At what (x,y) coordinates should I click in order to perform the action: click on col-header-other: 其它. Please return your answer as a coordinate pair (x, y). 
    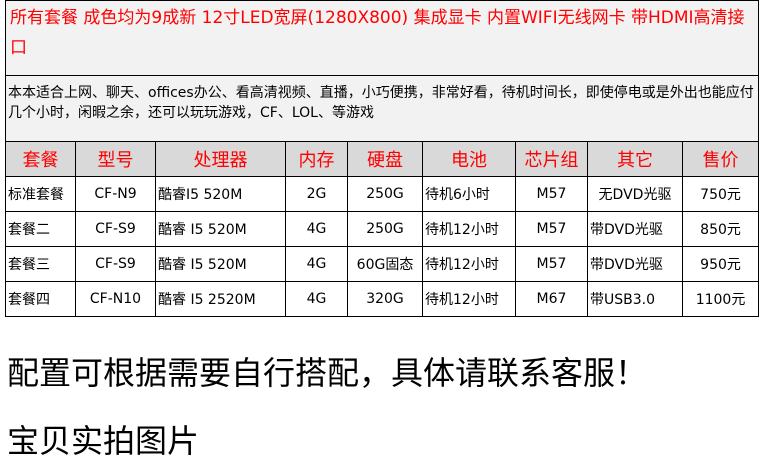
    Looking at the image, I should click on (635, 159).